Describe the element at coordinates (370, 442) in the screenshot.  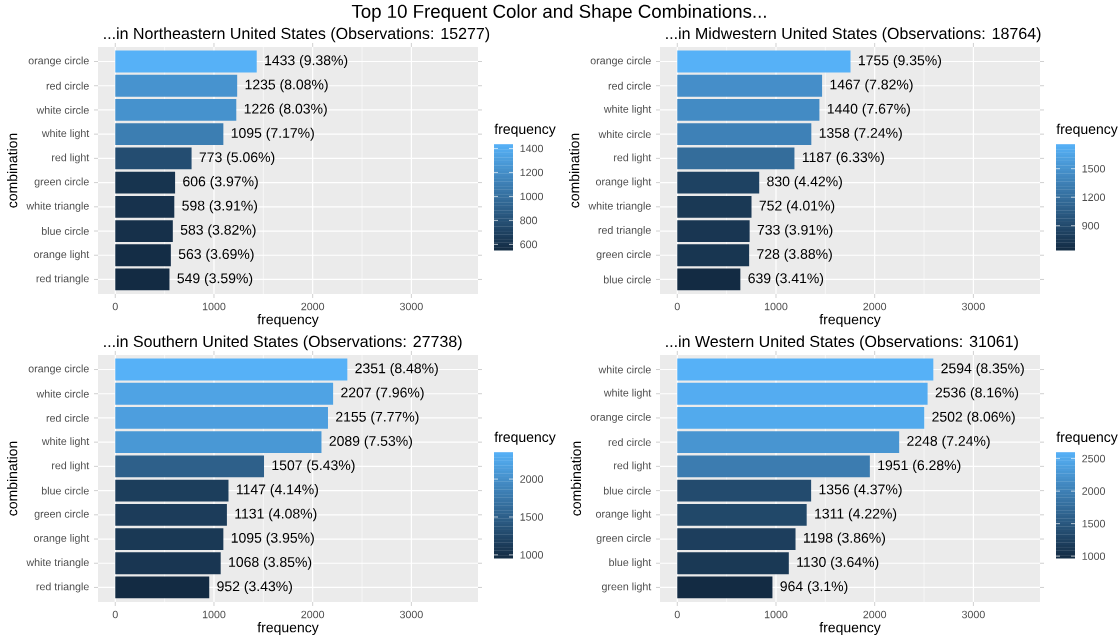
I see `data-label: 2089 (7.53%)` at that location.